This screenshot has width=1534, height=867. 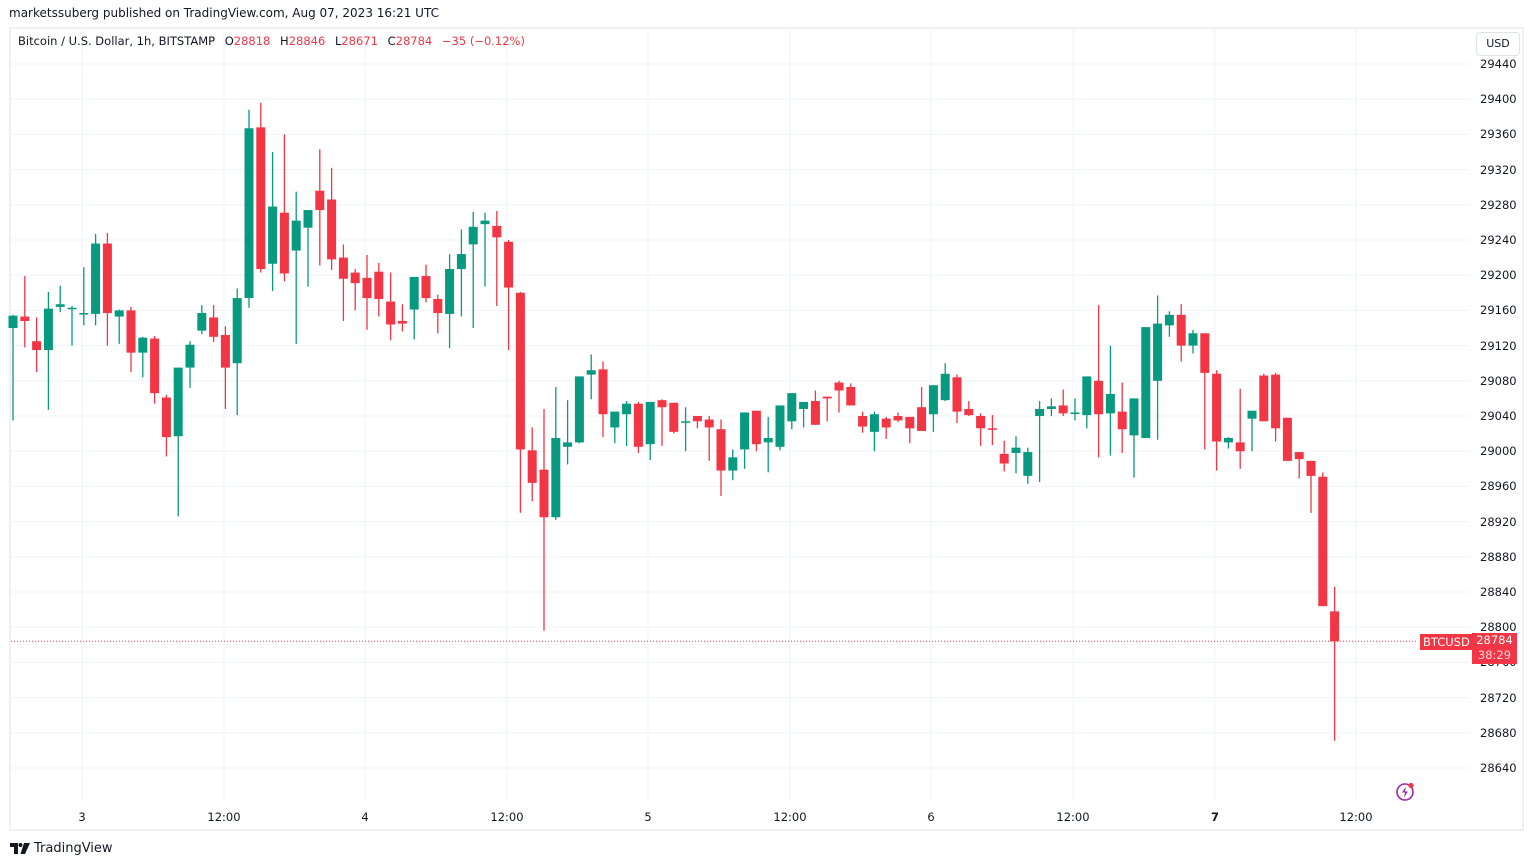 I want to click on price-tick-label: 29120, so click(x=1498, y=345).